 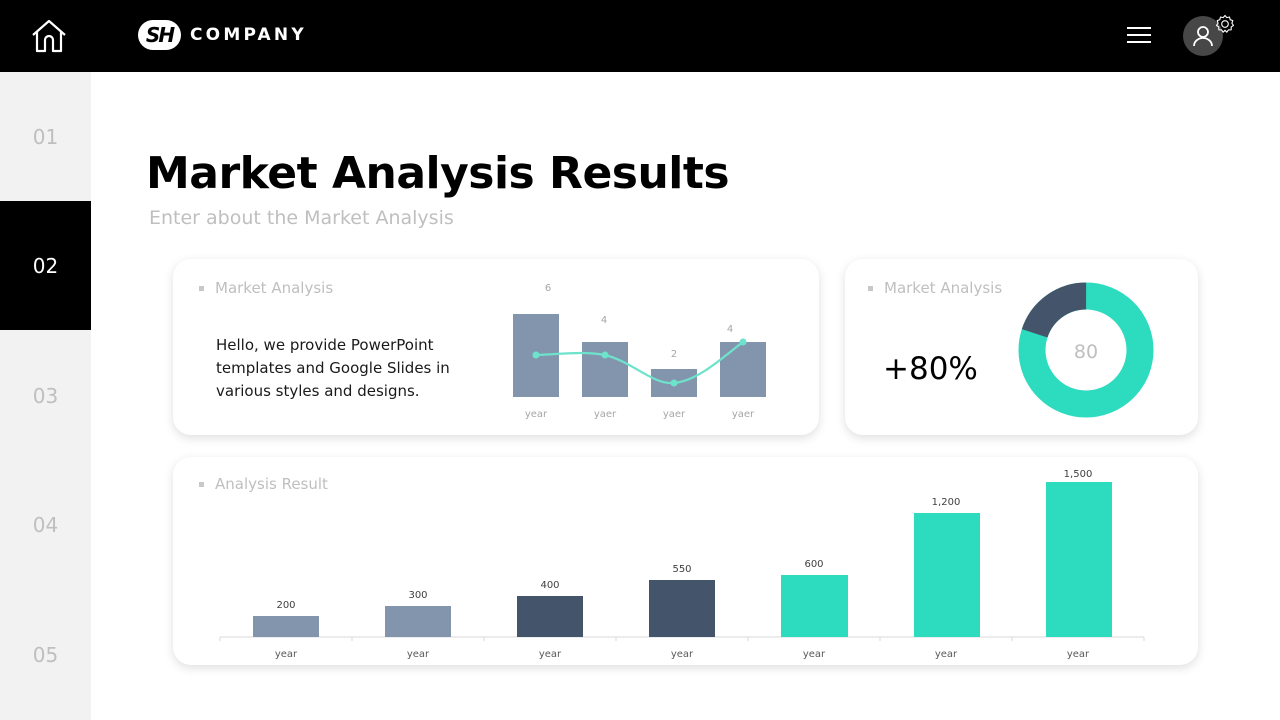 What do you see at coordinates (49, 36) in the screenshot?
I see `home-icon` at bounding box center [49, 36].